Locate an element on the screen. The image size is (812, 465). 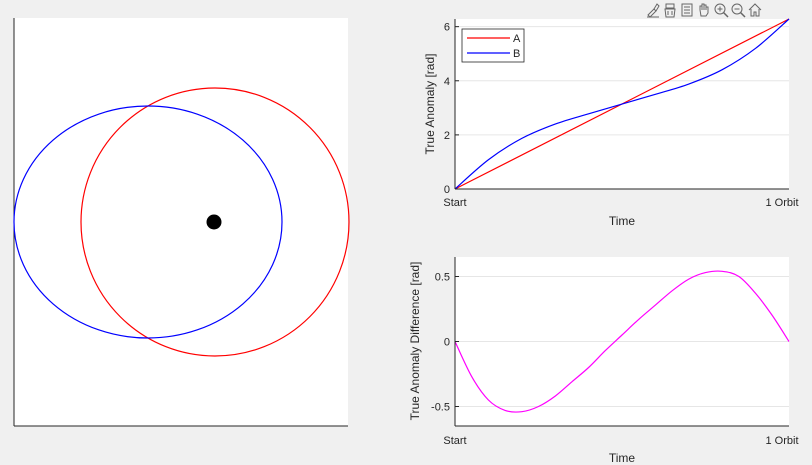
central-body-marker is located at coordinates (214, 222).